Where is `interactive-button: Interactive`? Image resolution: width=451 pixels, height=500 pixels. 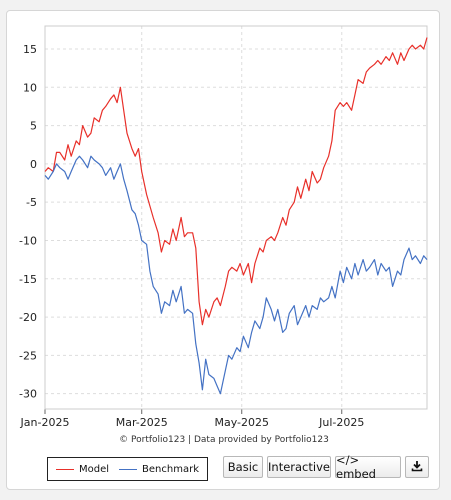
interactive-button: Interactive is located at coordinates (299, 467).